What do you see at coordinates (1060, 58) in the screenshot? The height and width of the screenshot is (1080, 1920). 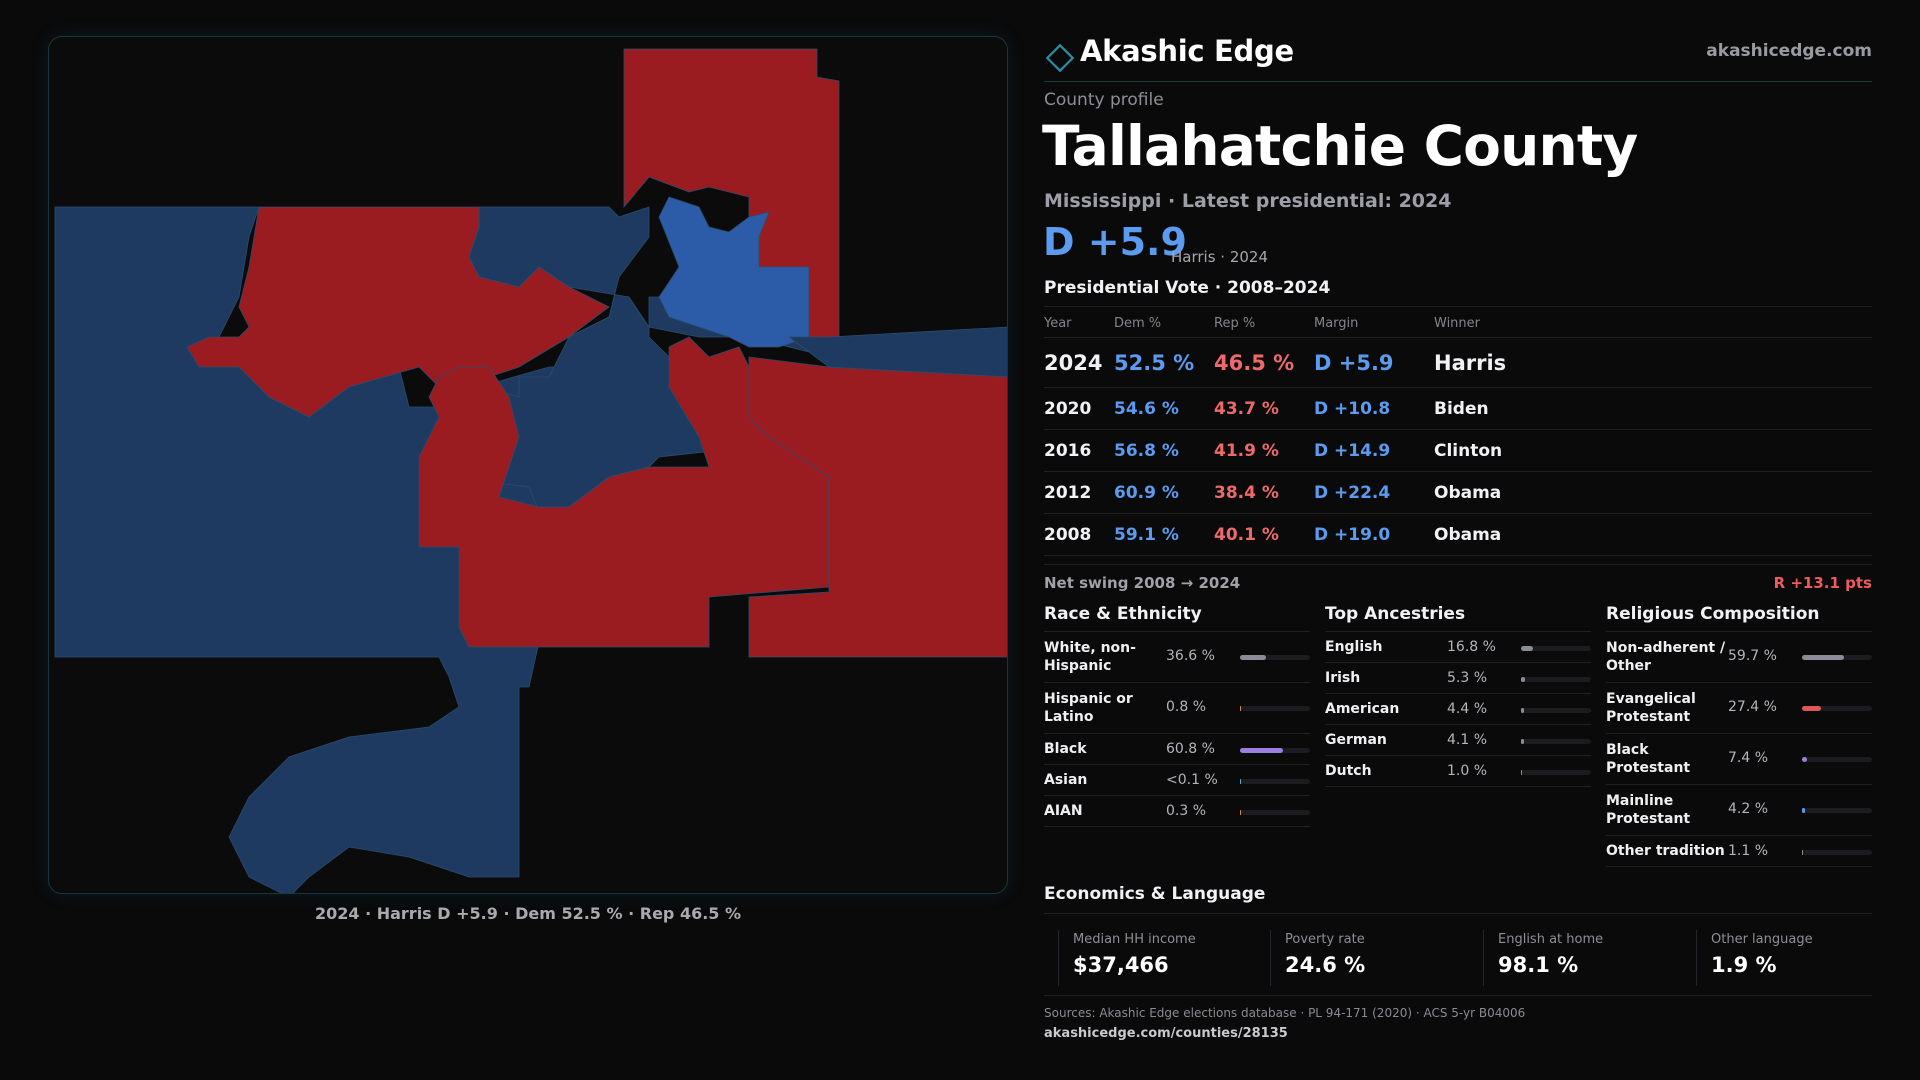 I see `diamond-logo-icon` at bounding box center [1060, 58].